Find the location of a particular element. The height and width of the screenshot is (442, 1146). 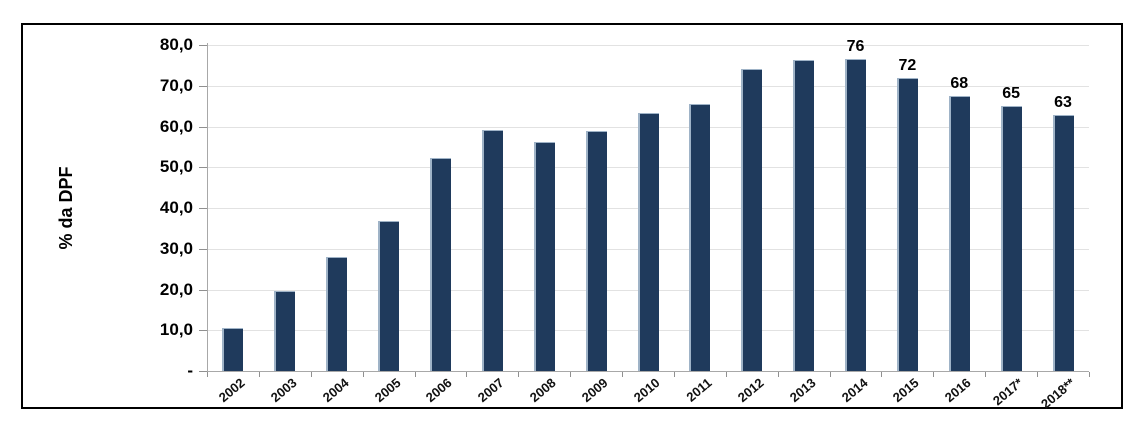

bar-value-label: 72 is located at coordinates (907, 65).